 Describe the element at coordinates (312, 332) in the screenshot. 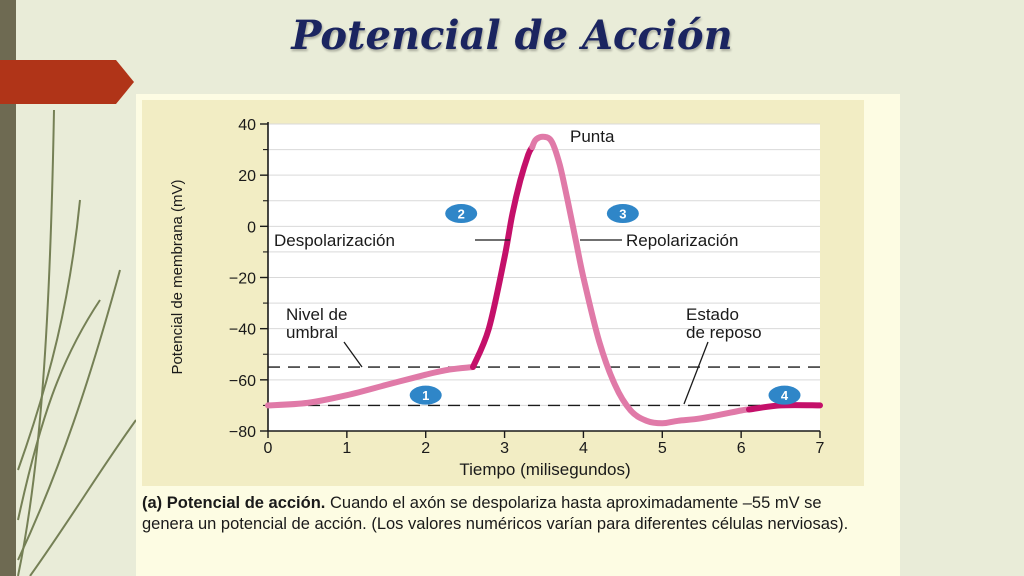

I see `annotation-nivel-umbral-2: umbral` at that location.